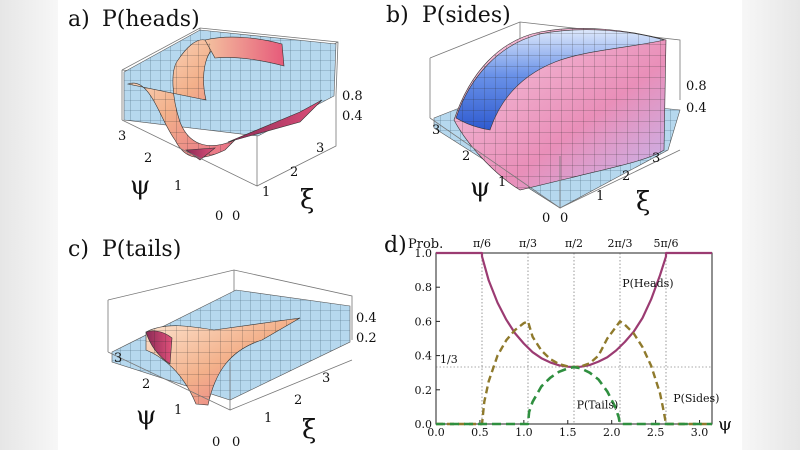 Image resolution: width=800 pixels, height=450 pixels. Describe the element at coordinates (725, 424) in the screenshot. I see `panel-d-xlabel: ψ` at that location.